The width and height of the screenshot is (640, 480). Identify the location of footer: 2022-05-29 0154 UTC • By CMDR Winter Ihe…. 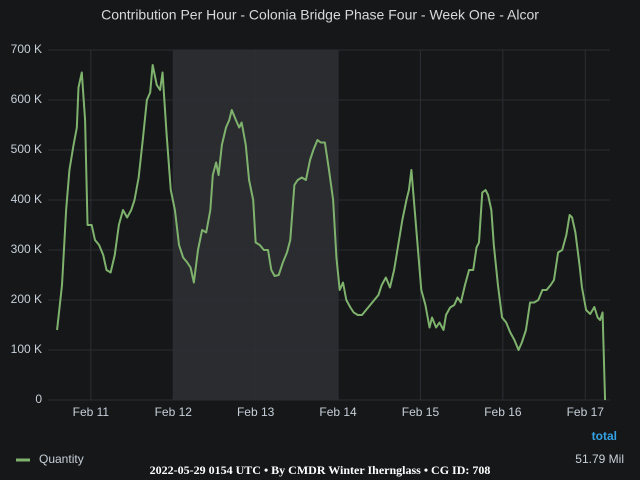
(320, 470).